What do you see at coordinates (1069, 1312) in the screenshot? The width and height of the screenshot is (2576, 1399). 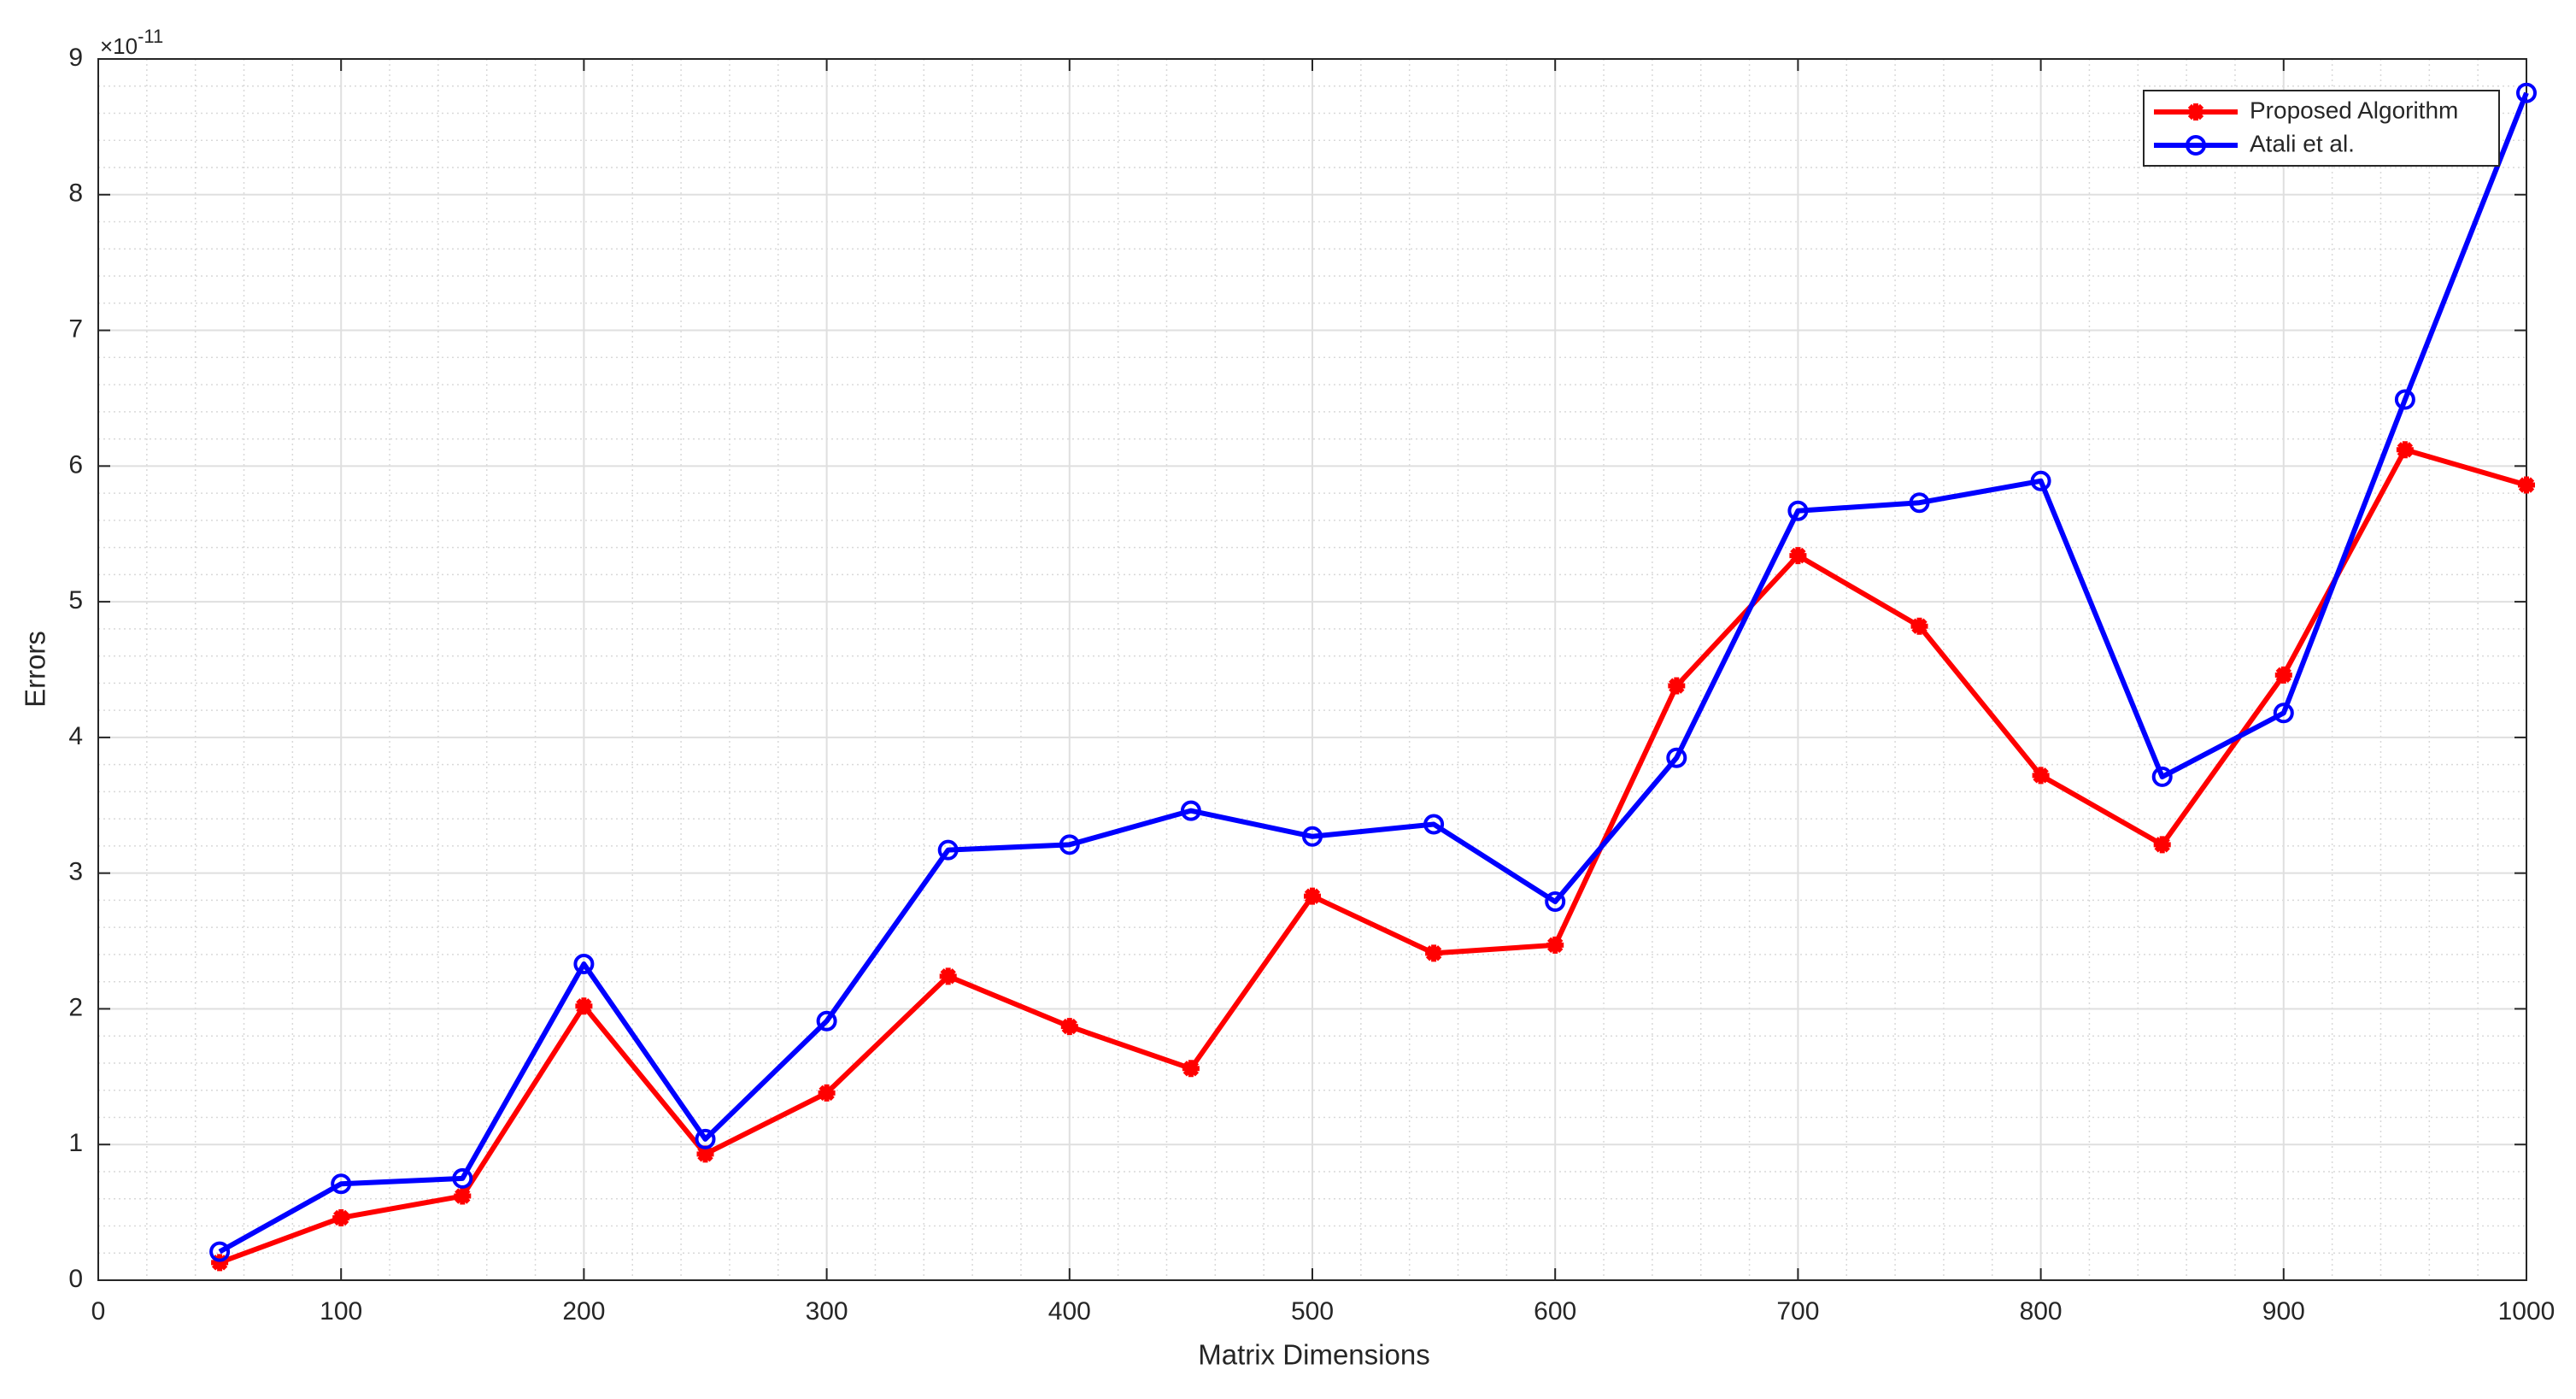 I see `x-tick-label: 400` at bounding box center [1069, 1312].